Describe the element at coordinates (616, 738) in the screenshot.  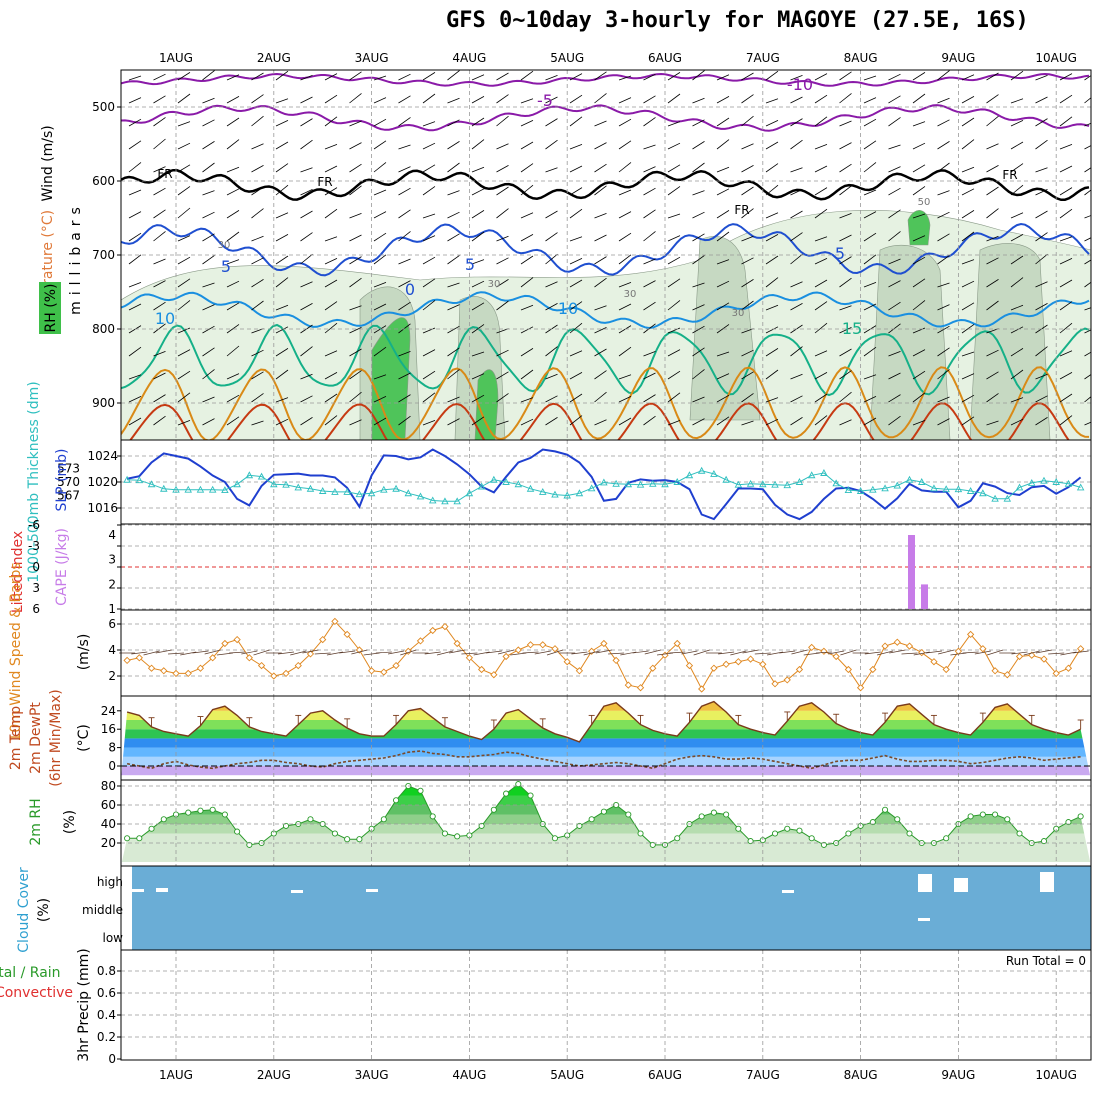
I see `temp2m-grid` at that location.